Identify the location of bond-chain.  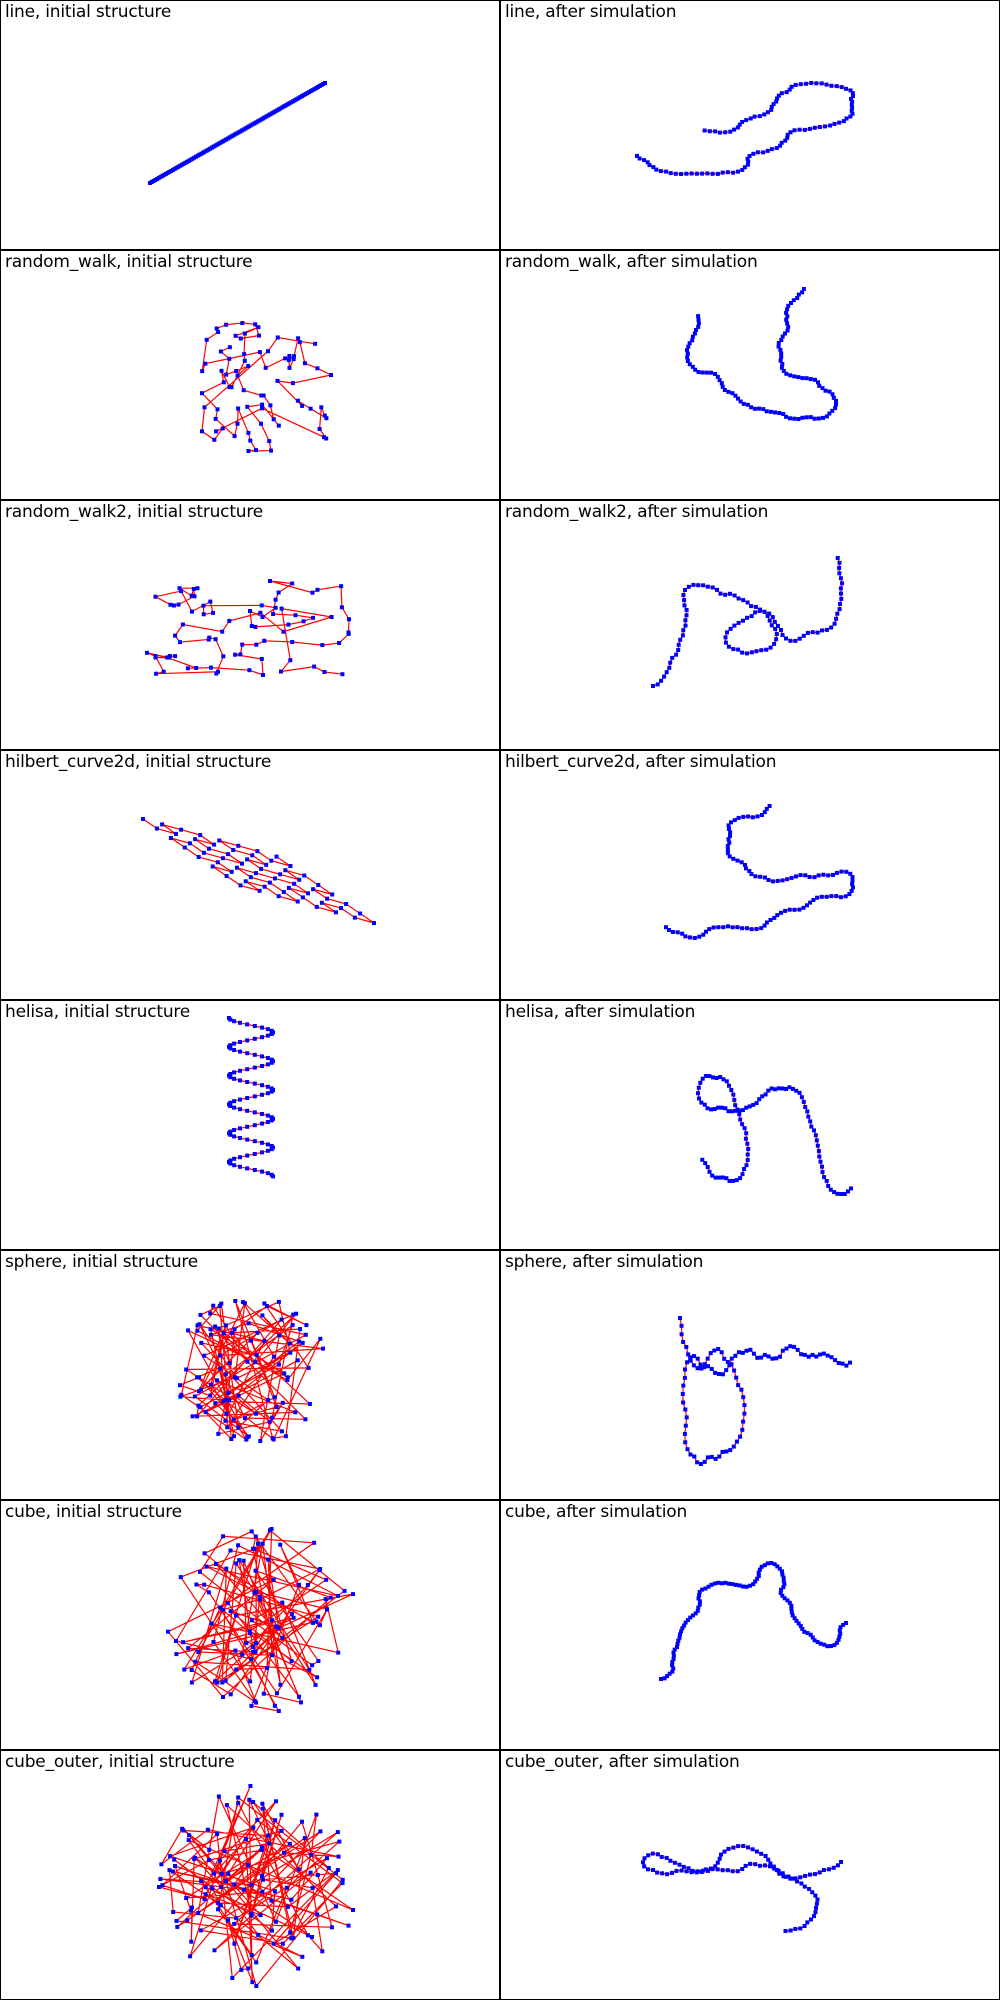
(742, 1888).